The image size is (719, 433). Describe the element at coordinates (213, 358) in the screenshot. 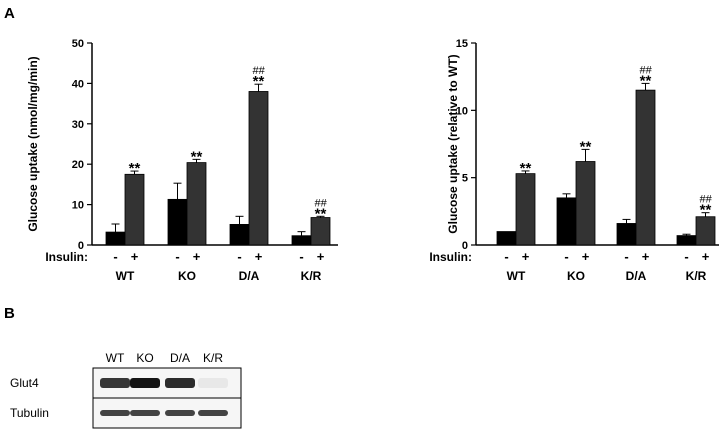

I see `blot-lane-label: K/R` at that location.